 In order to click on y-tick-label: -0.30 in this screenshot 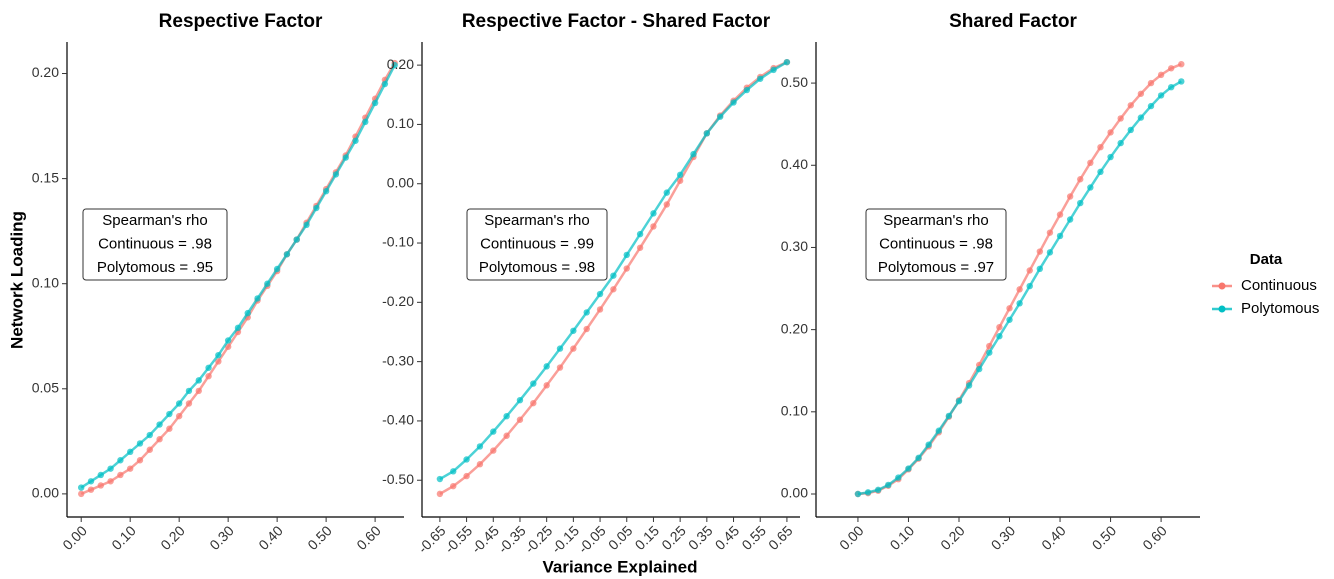, I will do `click(398, 360)`.